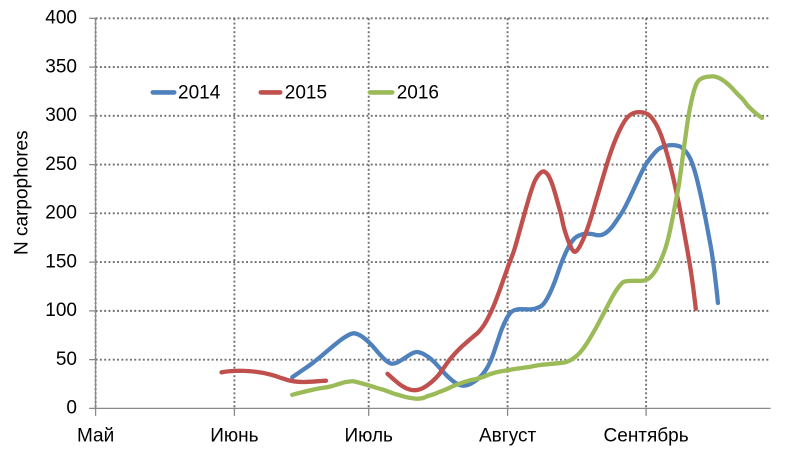 The height and width of the screenshot is (455, 811). What do you see at coordinates (507, 435) in the screenshot?
I see `svg-text: Август` at bounding box center [507, 435].